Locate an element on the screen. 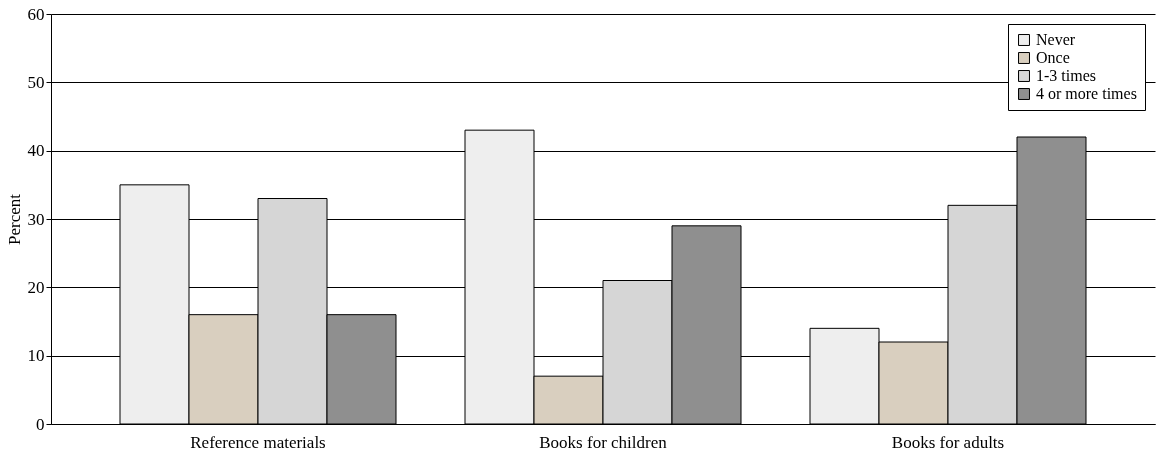 Image resolution: width=1171 pixels, height=461 pixels. y-tick-label: 10 is located at coordinates (36, 356).